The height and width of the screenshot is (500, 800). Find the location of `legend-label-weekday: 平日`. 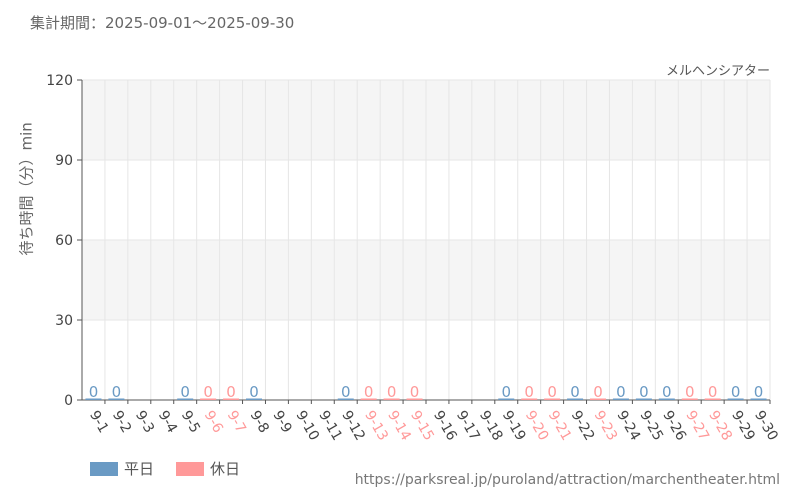

legend-label-weekday: 平日 is located at coordinates (139, 469).